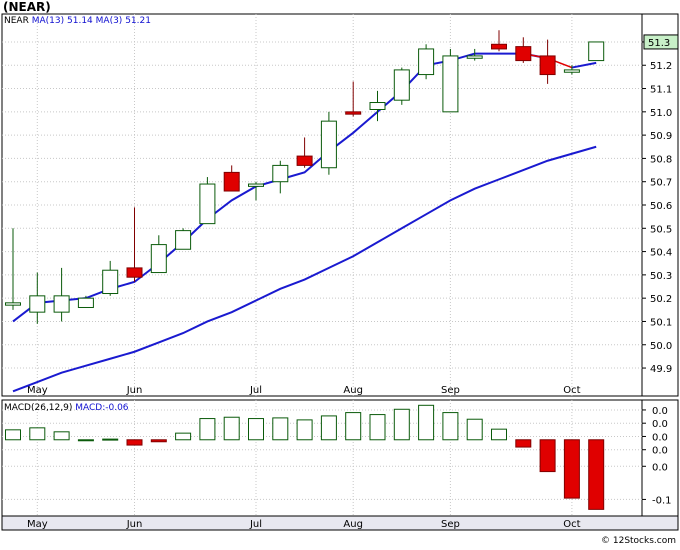 The width and height of the screenshot is (680, 550). What do you see at coordinates (109, 21) in the screenshot?
I see `legend-ma3-label: MA(3)` at bounding box center [109, 21].